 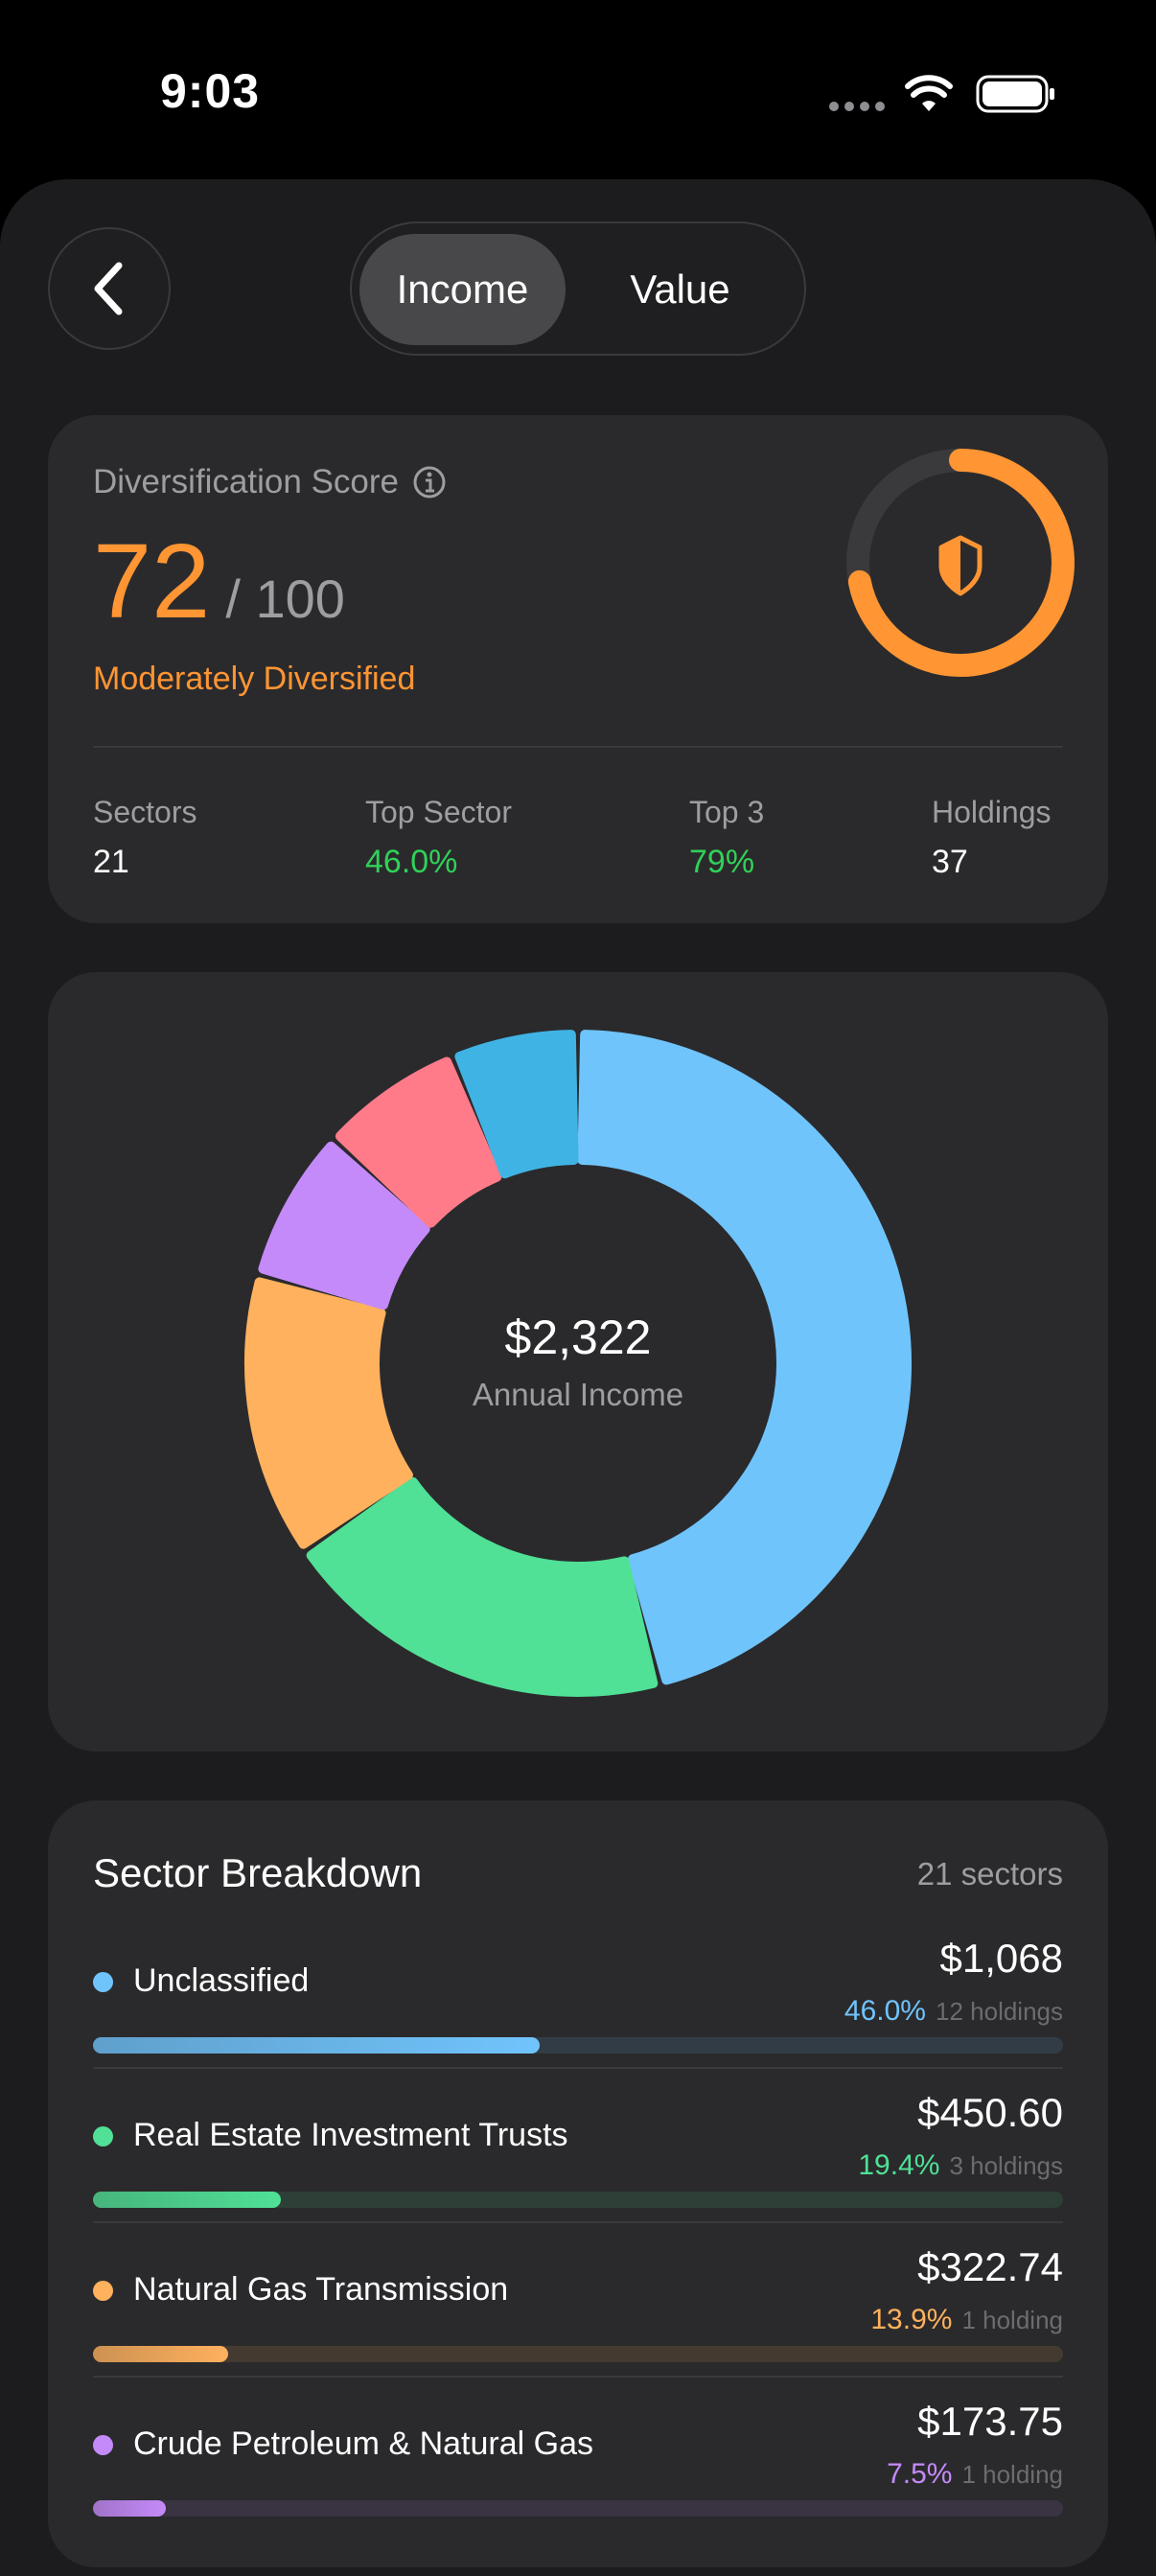 I want to click on donut-slice-natural-gas-transmission, so click(x=328, y=1413).